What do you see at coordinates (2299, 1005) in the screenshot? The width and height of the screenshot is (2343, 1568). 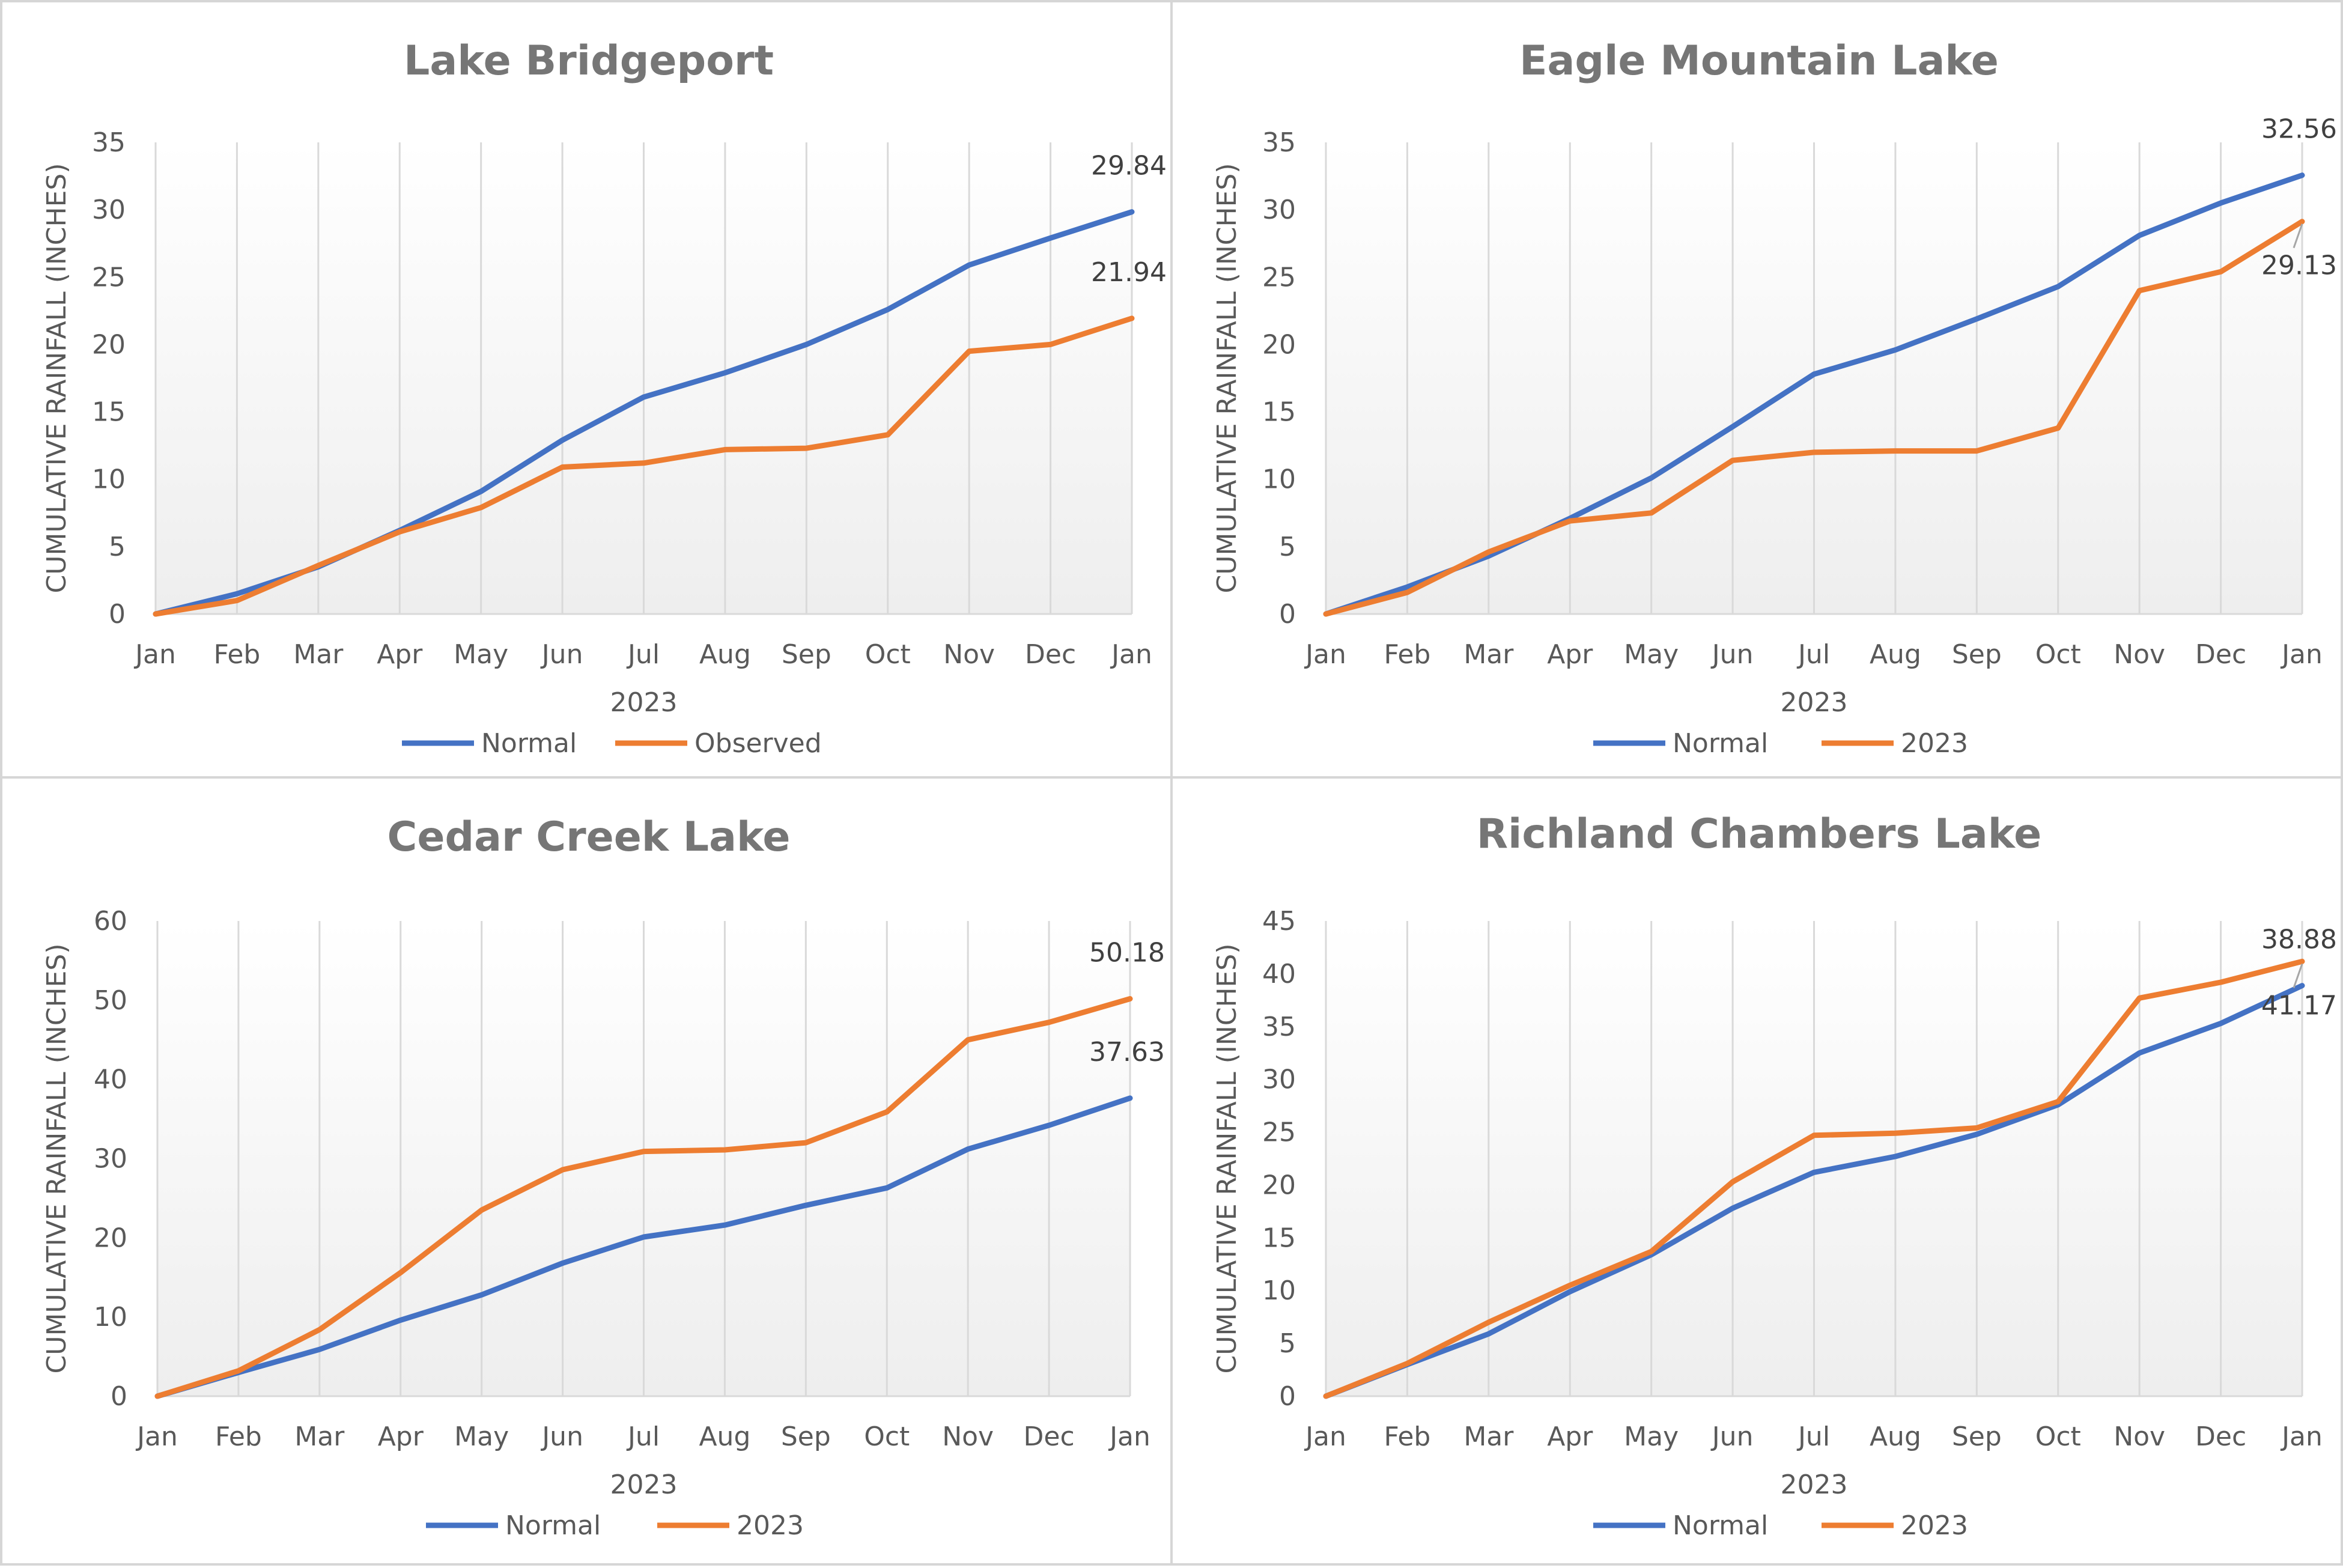 I see `data-label: 41.17` at bounding box center [2299, 1005].